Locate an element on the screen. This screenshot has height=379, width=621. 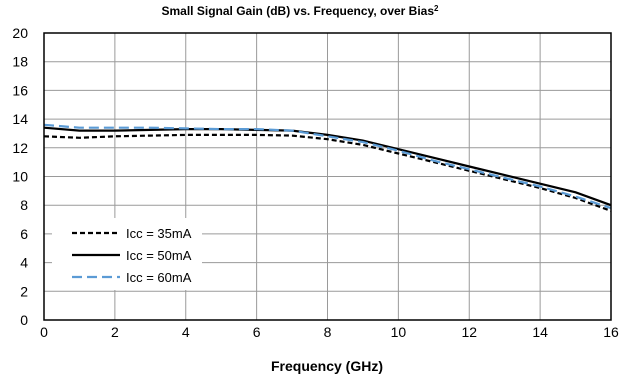
y-tick-label: 2 is located at coordinates (24, 291).